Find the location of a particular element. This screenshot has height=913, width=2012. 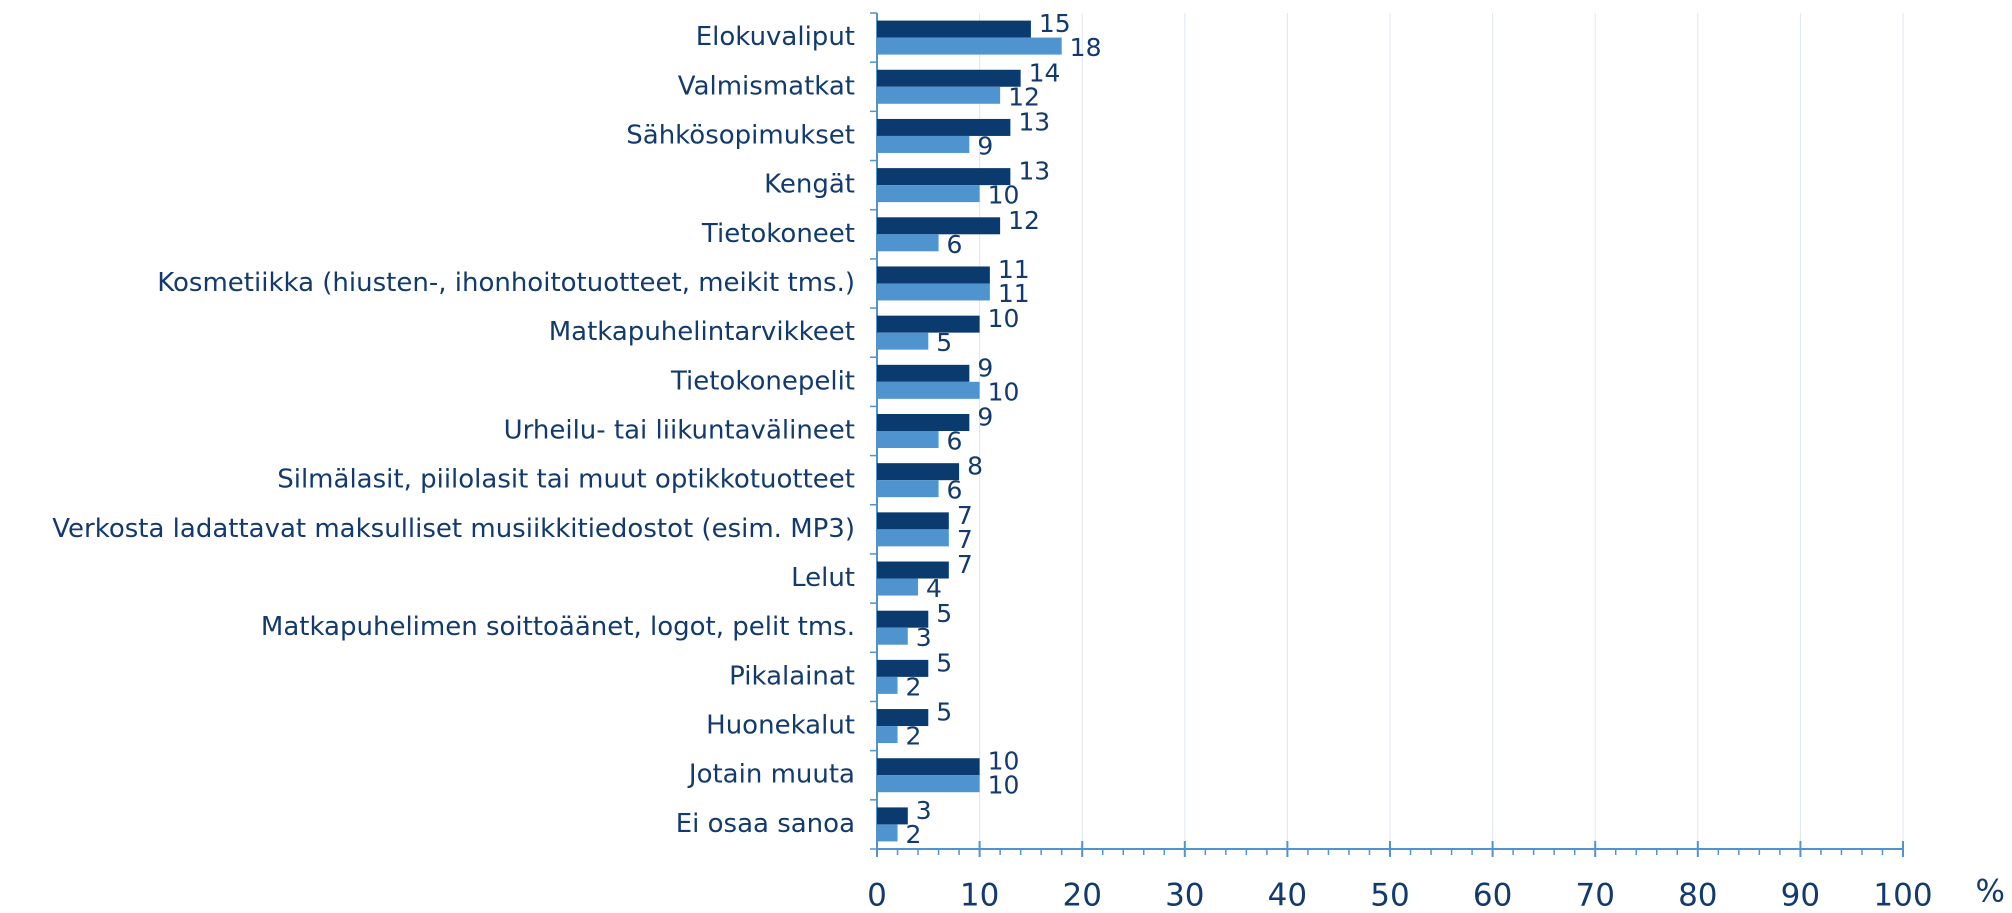

x-tick-label: 0 is located at coordinates (877, 895).